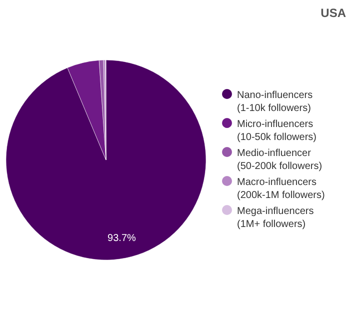 The height and width of the screenshot is (321, 355). Describe the element at coordinates (279, 160) in the screenshot. I see `legend-label: Medio-influencer (50-200k followers)` at that location.